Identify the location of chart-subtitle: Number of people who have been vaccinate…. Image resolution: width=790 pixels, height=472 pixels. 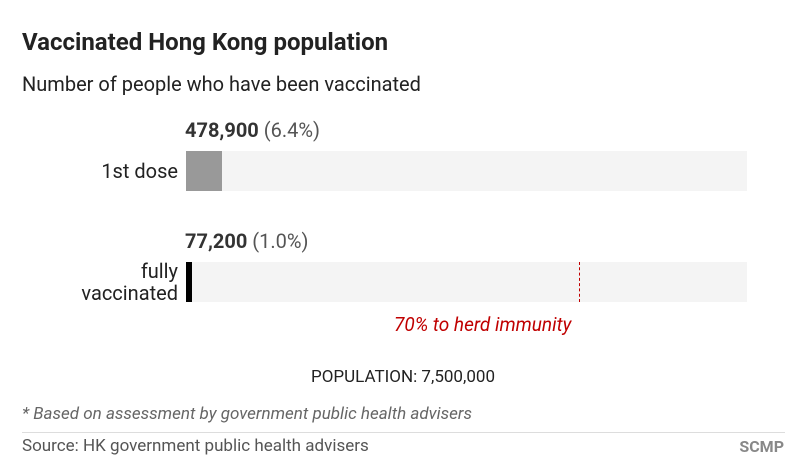
(221, 84).